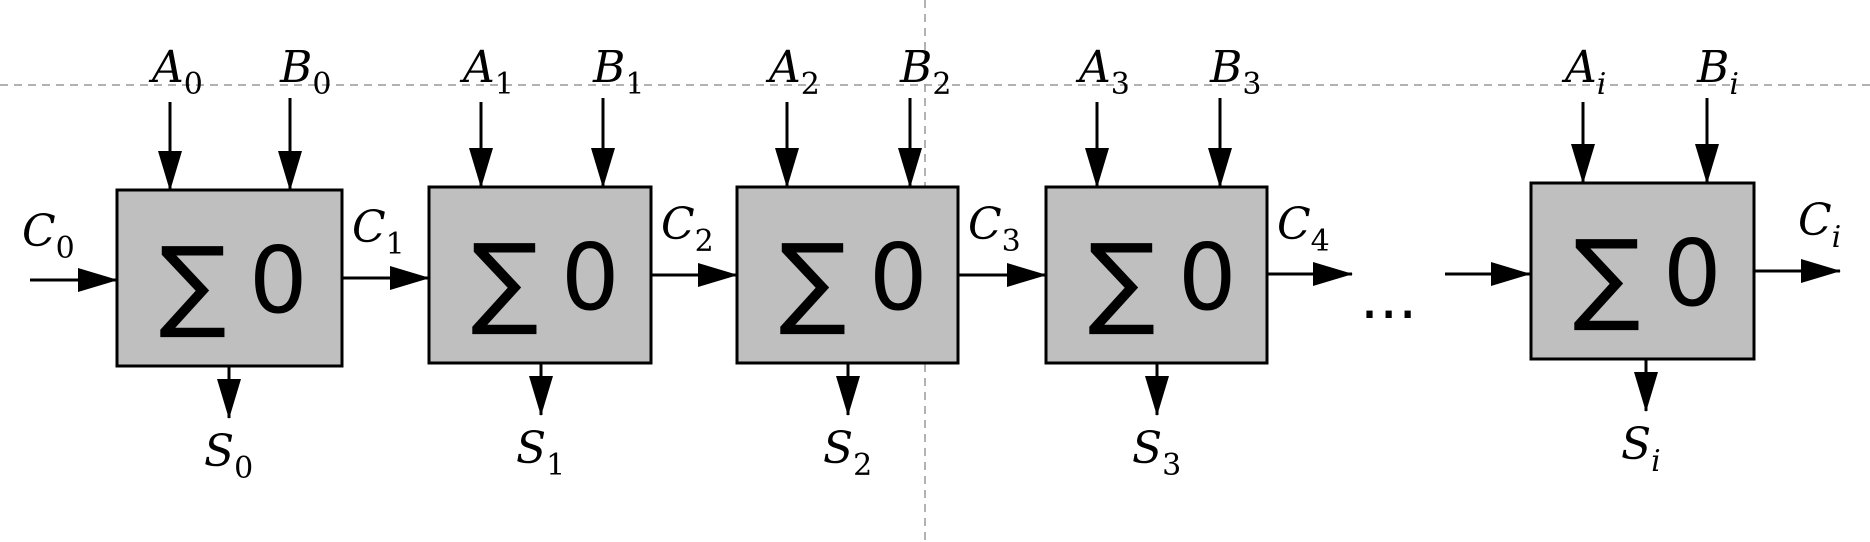  Describe the element at coordinates (486, 72) in the screenshot. I see `input-a-label: A1` at that location.